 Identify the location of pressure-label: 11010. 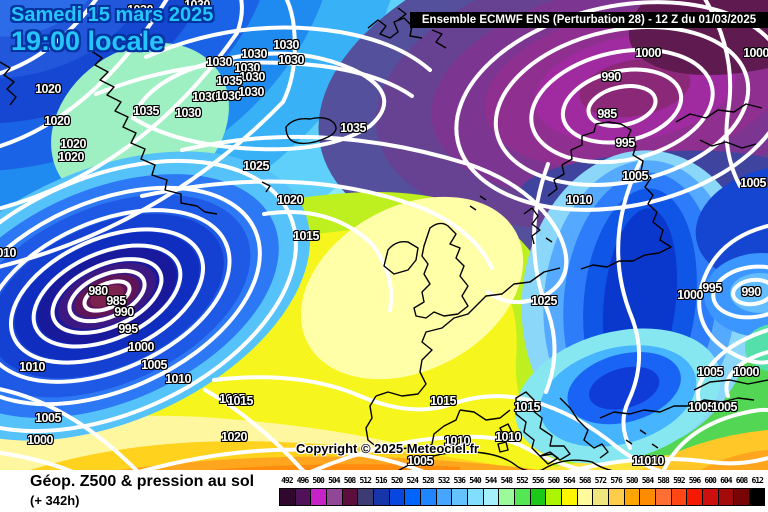
(648, 461).